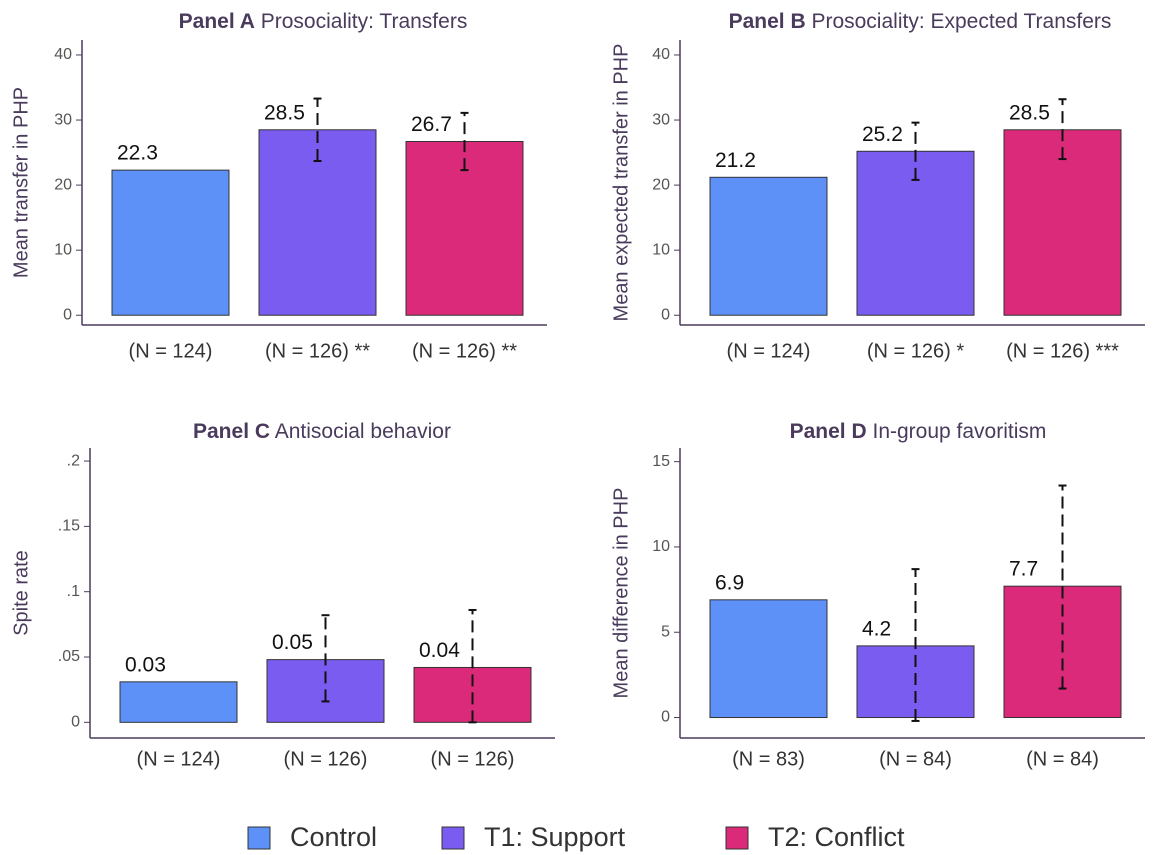  Describe the element at coordinates (292, 642) in the screenshot. I see `value-label: 0.05` at that location.